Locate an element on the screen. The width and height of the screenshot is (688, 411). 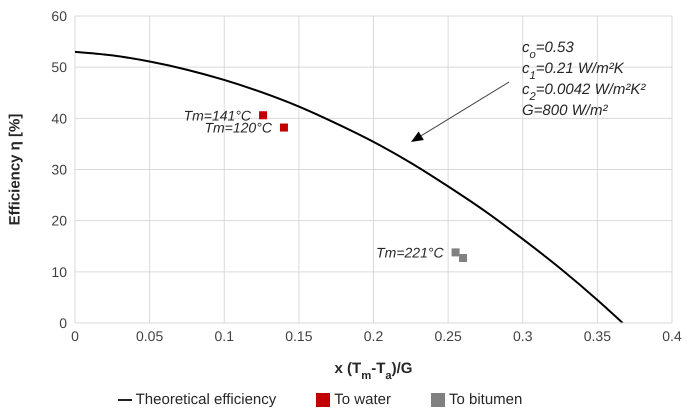
x-axis-title: x (T$_{m}$-T$_{a}$)/G is located at coordinates (373, 371).